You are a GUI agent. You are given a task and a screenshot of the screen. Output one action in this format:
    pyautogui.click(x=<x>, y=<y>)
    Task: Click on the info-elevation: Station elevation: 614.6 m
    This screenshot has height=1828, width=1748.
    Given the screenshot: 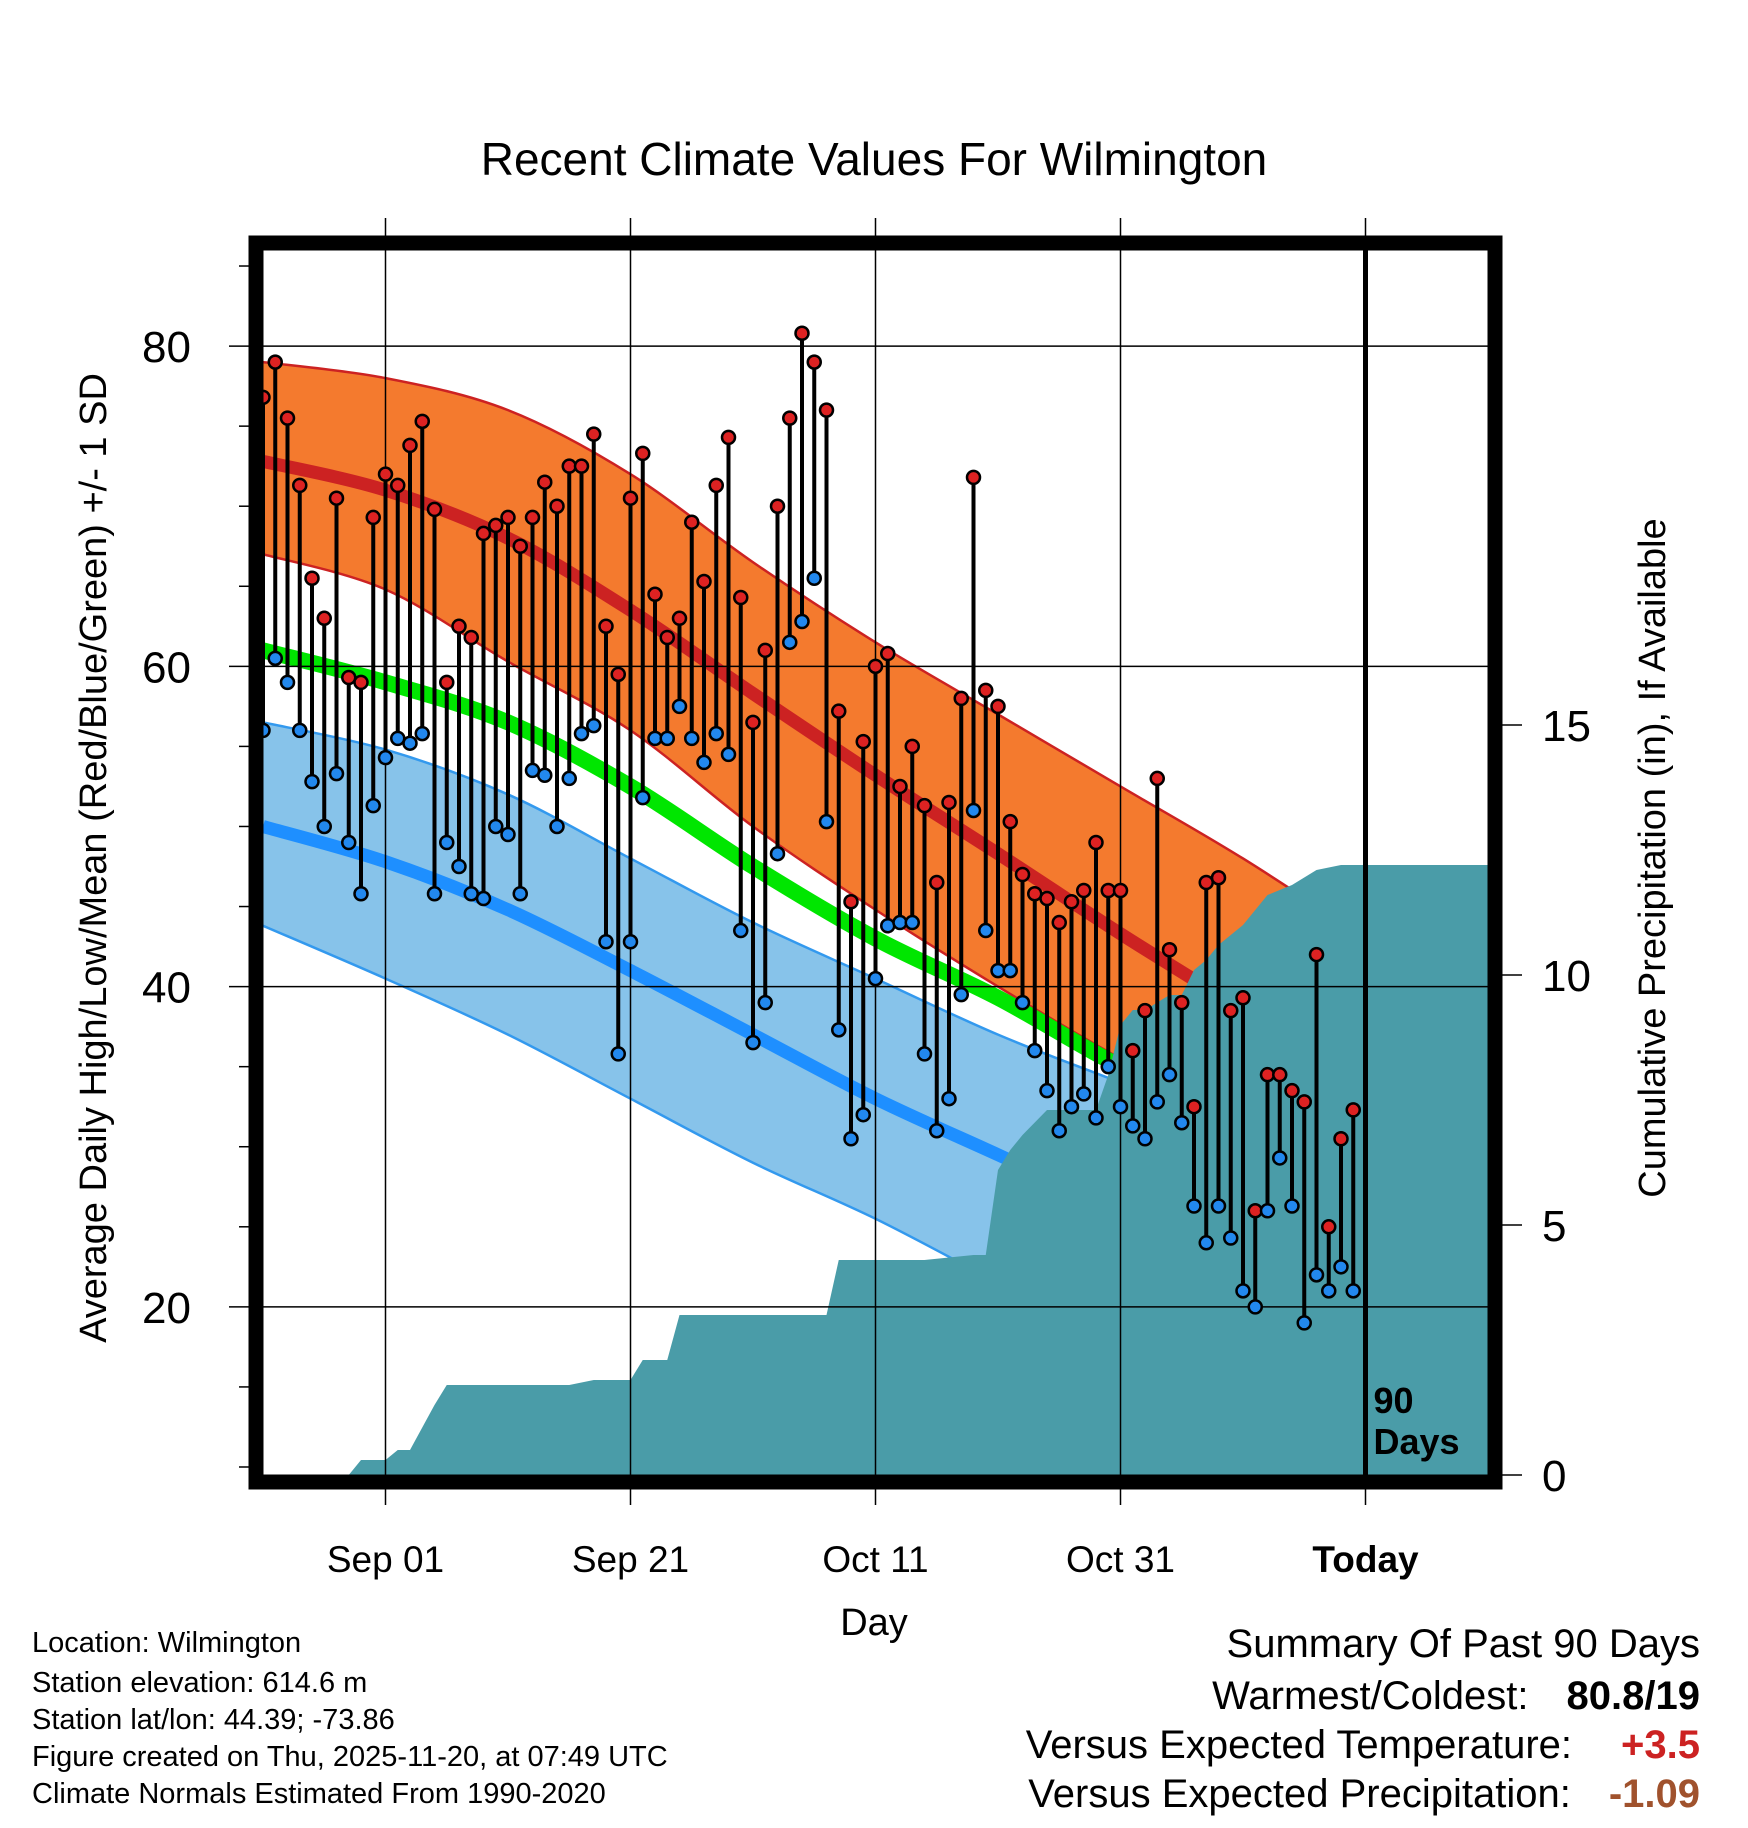 What is the action you would take?
    pyautogui.click(x=200, y=1683)
    